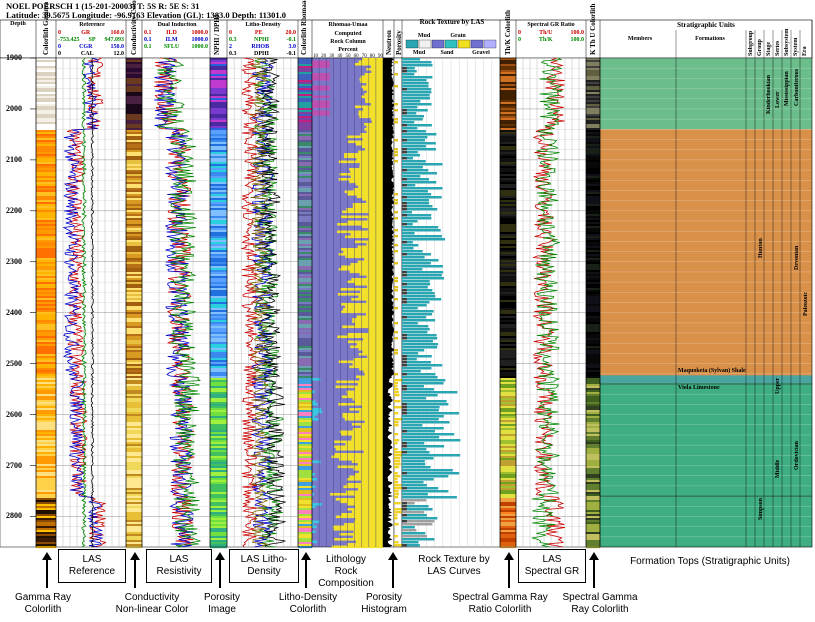  Describe the element at coordinates (14, 312) in the screenshot. I see `depth-label: 2400` at that location.